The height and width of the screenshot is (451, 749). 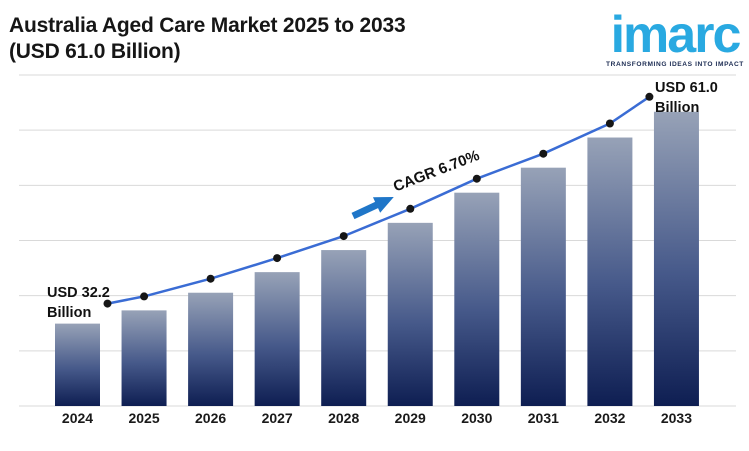 I want to click on trend-dot-2029, so click(x=410, y=208).